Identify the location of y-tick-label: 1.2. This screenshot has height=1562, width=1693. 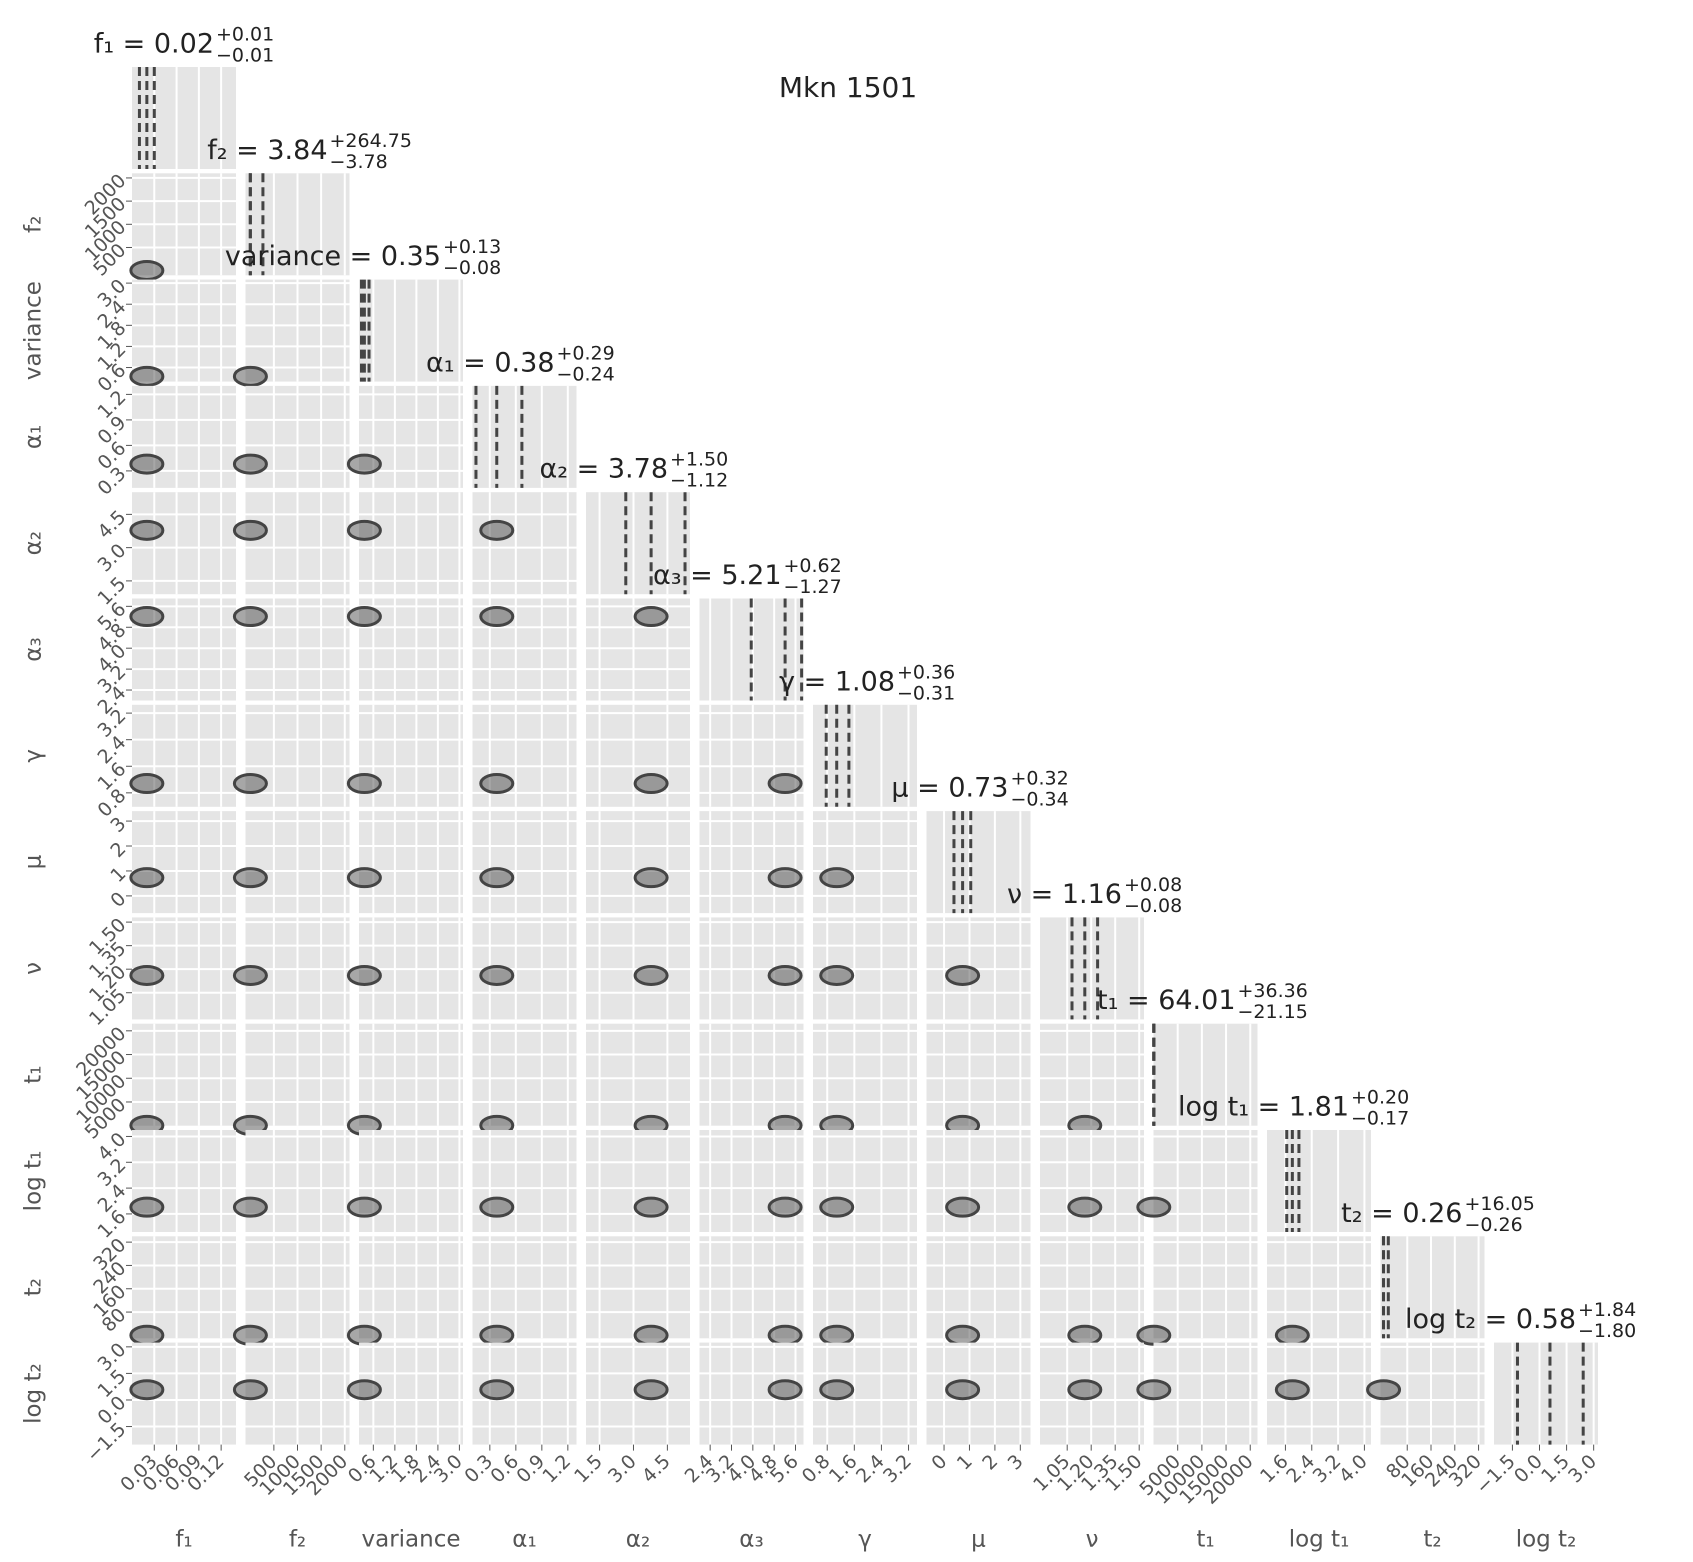
(112, 404).